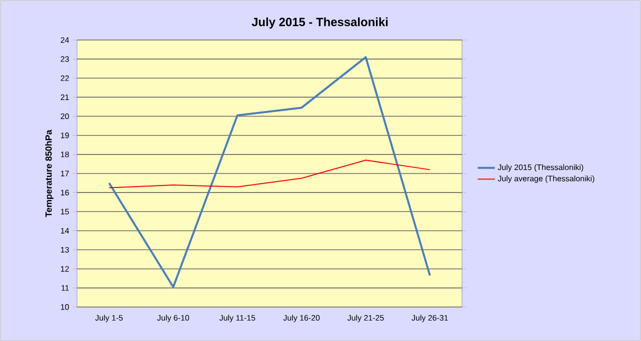  I want to click on y-axis-title: Temperature 850hPa, so click(49, 174).